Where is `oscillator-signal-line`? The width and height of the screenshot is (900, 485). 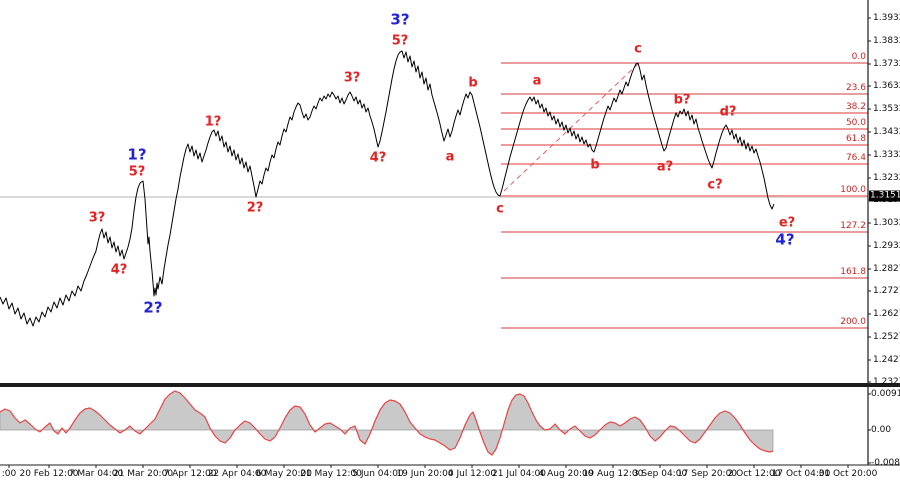
oscillator-signal-line is located at coordinates (387, 423).